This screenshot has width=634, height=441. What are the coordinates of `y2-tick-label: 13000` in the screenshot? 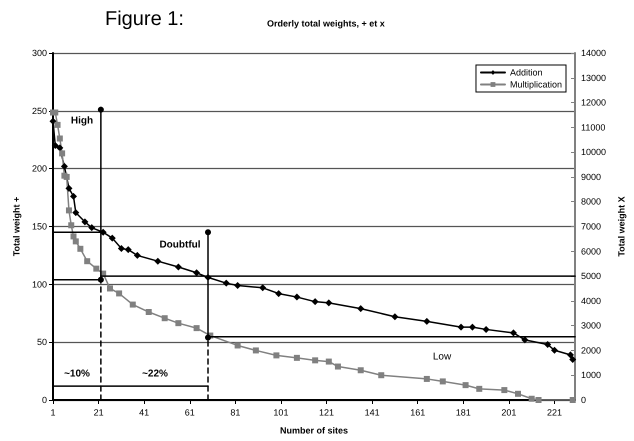 It's located at (593, 77).